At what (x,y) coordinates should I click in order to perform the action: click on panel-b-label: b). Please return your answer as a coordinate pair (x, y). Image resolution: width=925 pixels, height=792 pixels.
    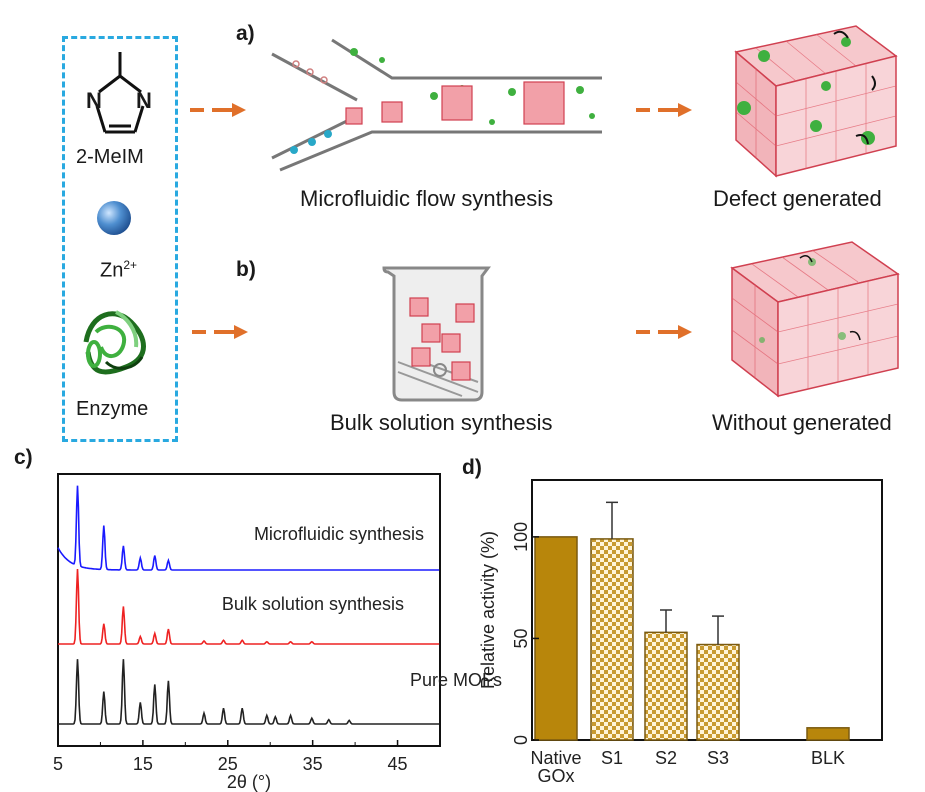
    Looking at the image, I should click on (246, 269).